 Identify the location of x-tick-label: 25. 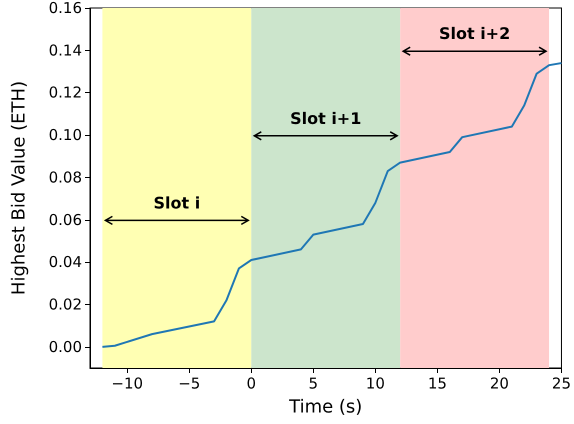
(562, 383).